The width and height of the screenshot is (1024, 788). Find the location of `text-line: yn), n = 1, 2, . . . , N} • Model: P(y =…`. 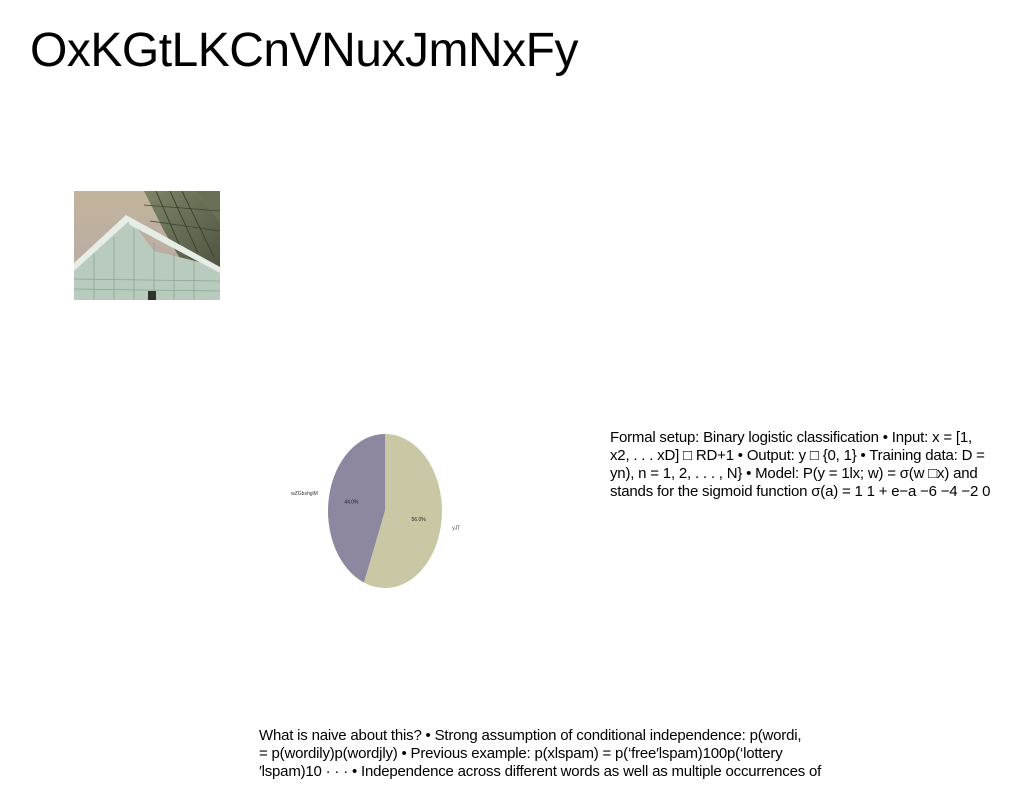

text-line: yn), n = 1, 2, . . . , N} • Model: P(y =… is located at coordinates (794, 473).